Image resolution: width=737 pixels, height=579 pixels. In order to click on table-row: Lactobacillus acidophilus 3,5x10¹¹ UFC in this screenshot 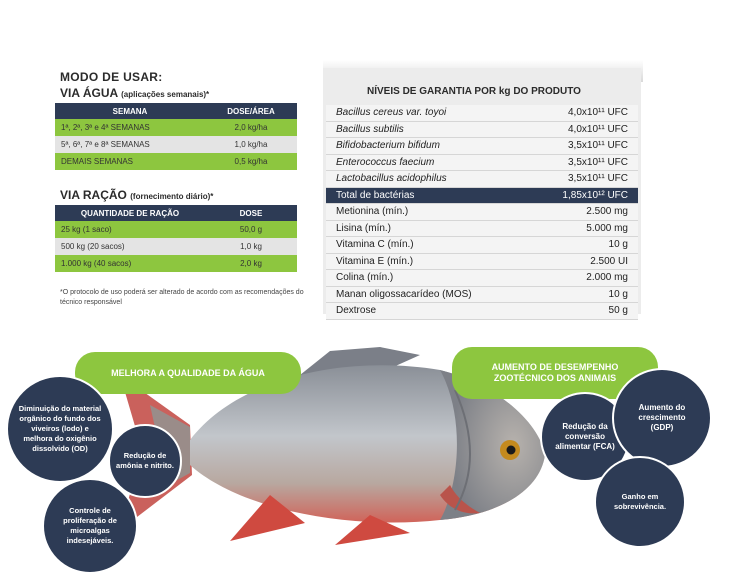, I will do `click(482, 179)`.